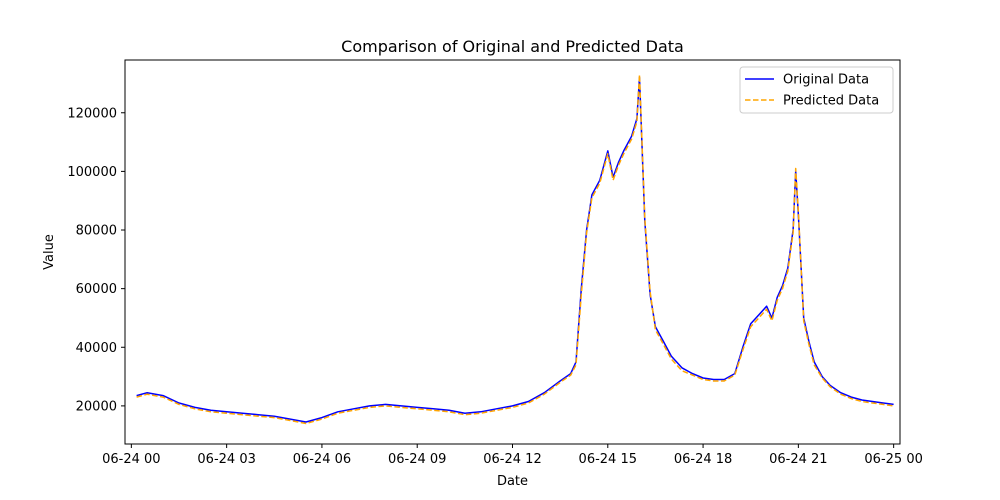  Describe the element at coordinates (512, 459) in the screenshot. I see `x-tick-label: 06-24 12` at that location.